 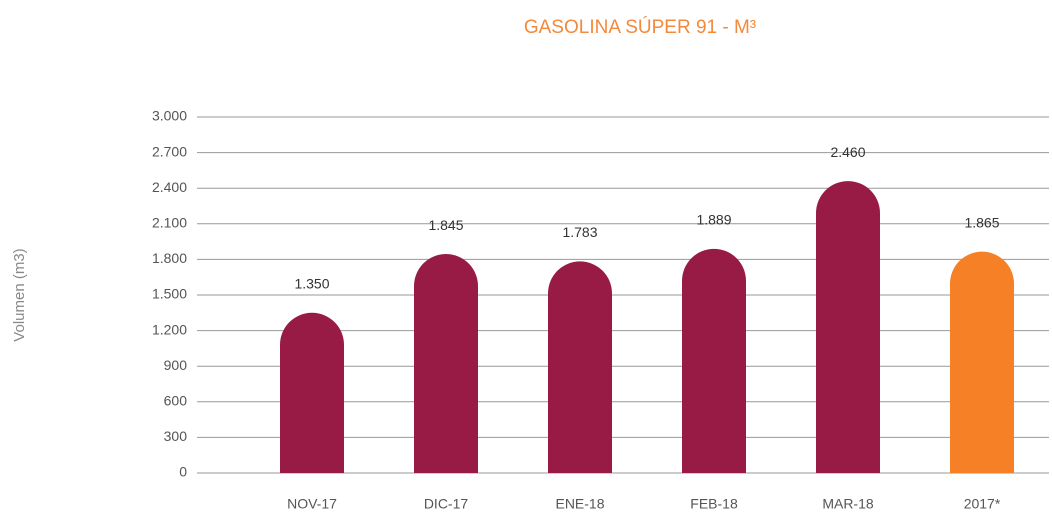 What do you see at coordinates (714, 504) in the screenshot?
I see `x-tick-label: FEB-18` at bounding box center [714, 504].